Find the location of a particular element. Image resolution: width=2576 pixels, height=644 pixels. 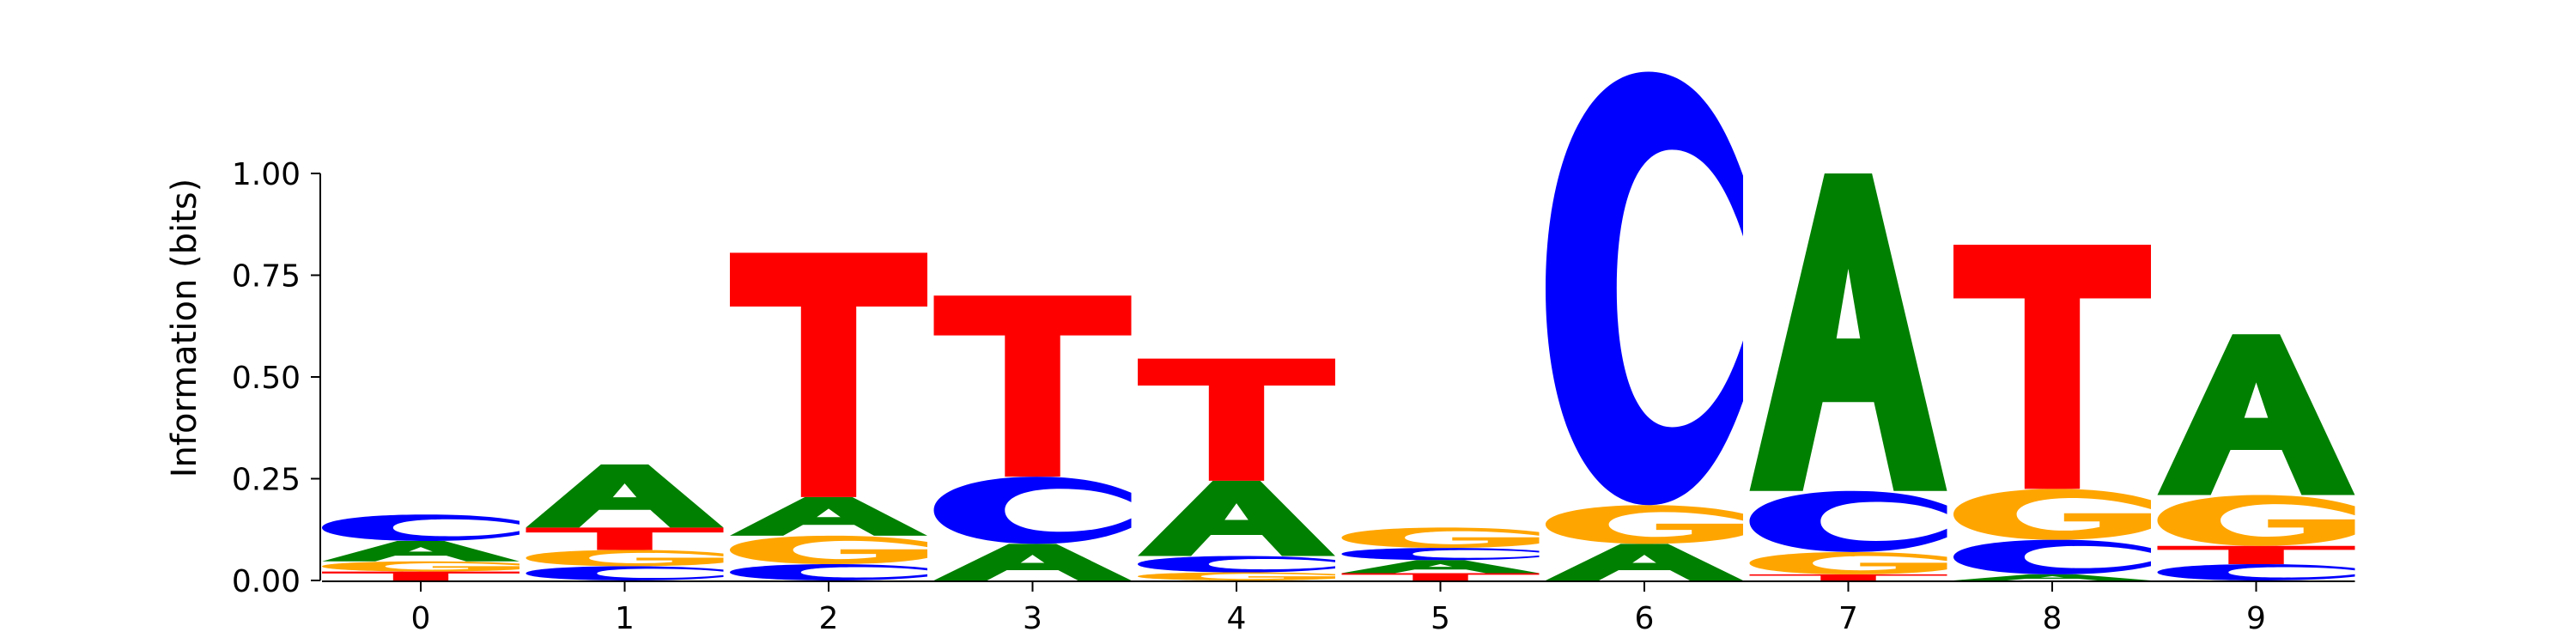

x-tick-label: 3 is located at coordinates (1032, 618).